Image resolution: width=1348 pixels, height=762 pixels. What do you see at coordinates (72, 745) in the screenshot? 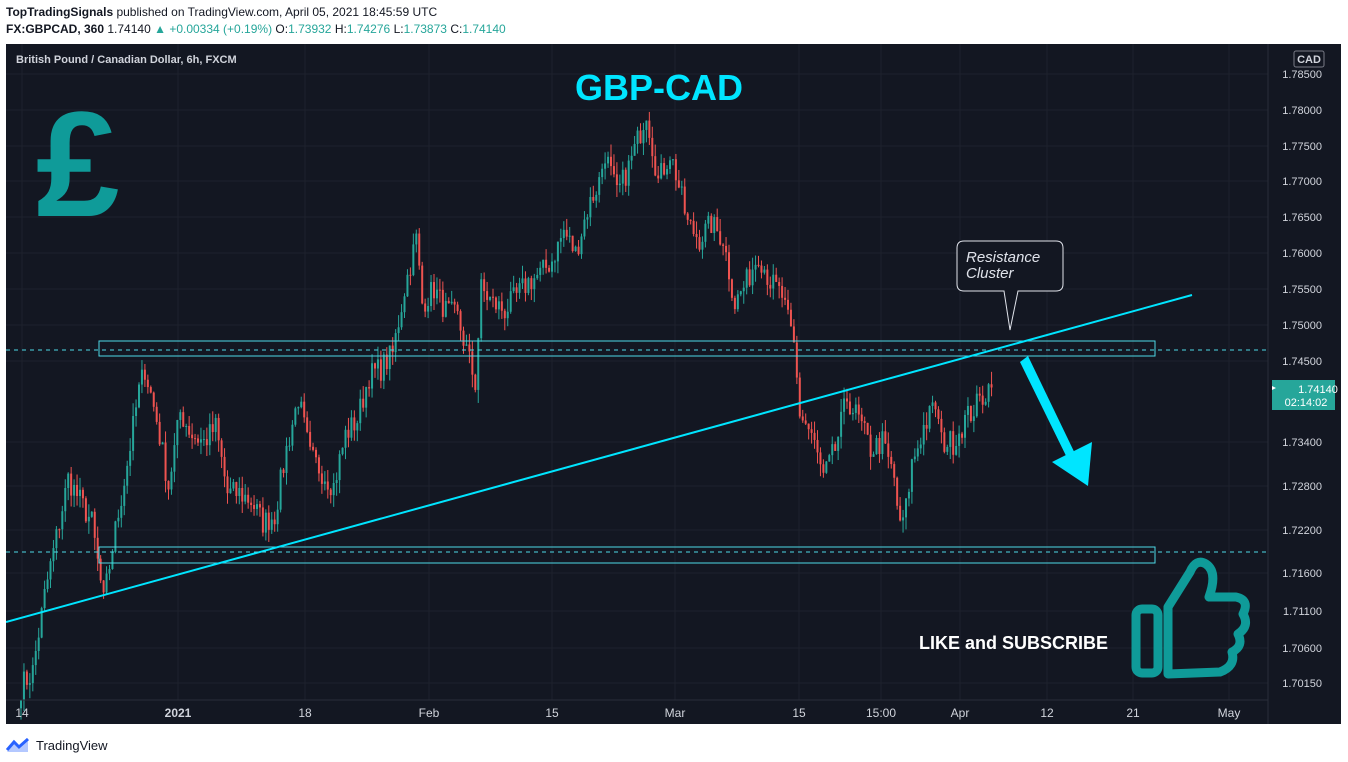
I see `tradingview-brand: TradingView` at bounding box center [72, 745].